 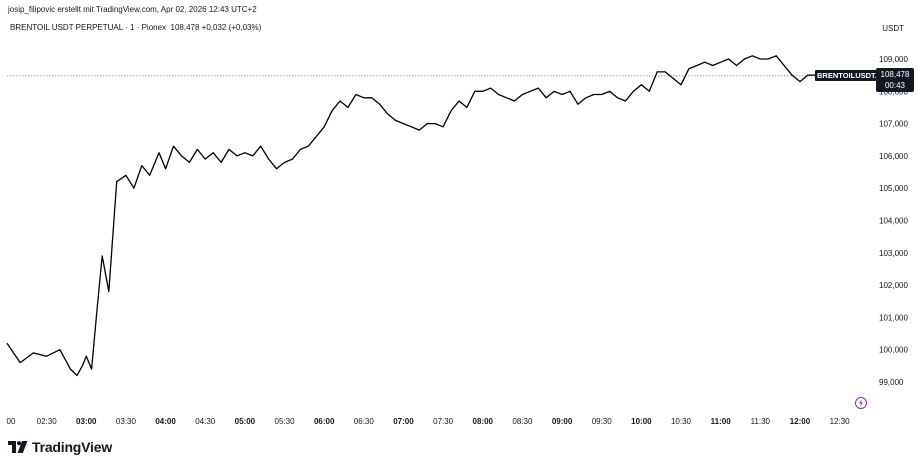 What do you see at coordinates (562, 421) in the screenshot?
I see `x-tick-label: 09:00` at bounding box center [562, 421].